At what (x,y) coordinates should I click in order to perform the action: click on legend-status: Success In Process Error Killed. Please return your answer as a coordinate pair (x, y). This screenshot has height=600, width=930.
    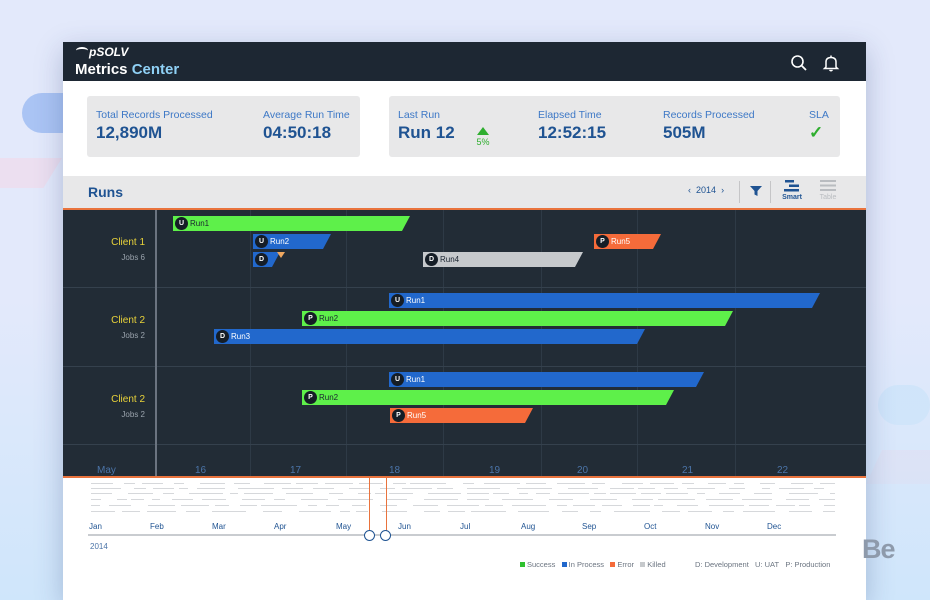
    Looking at the image, I should click on (593, 564).